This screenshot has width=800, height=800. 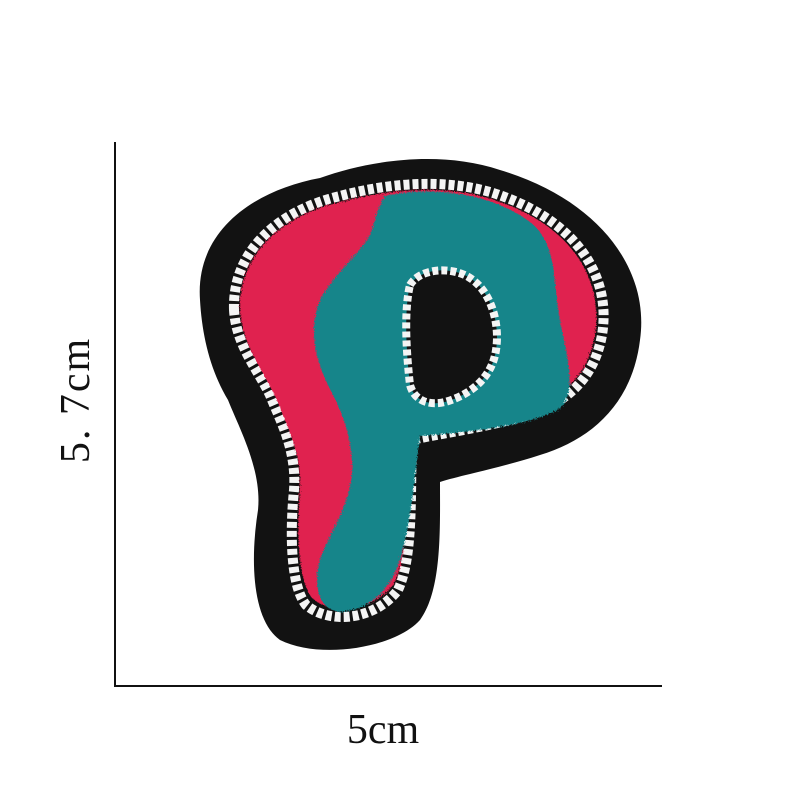 What do you see at coordinates (115, 414) in the screenshot?
I see `height-dimension-line` at bounding box center [115, 414].